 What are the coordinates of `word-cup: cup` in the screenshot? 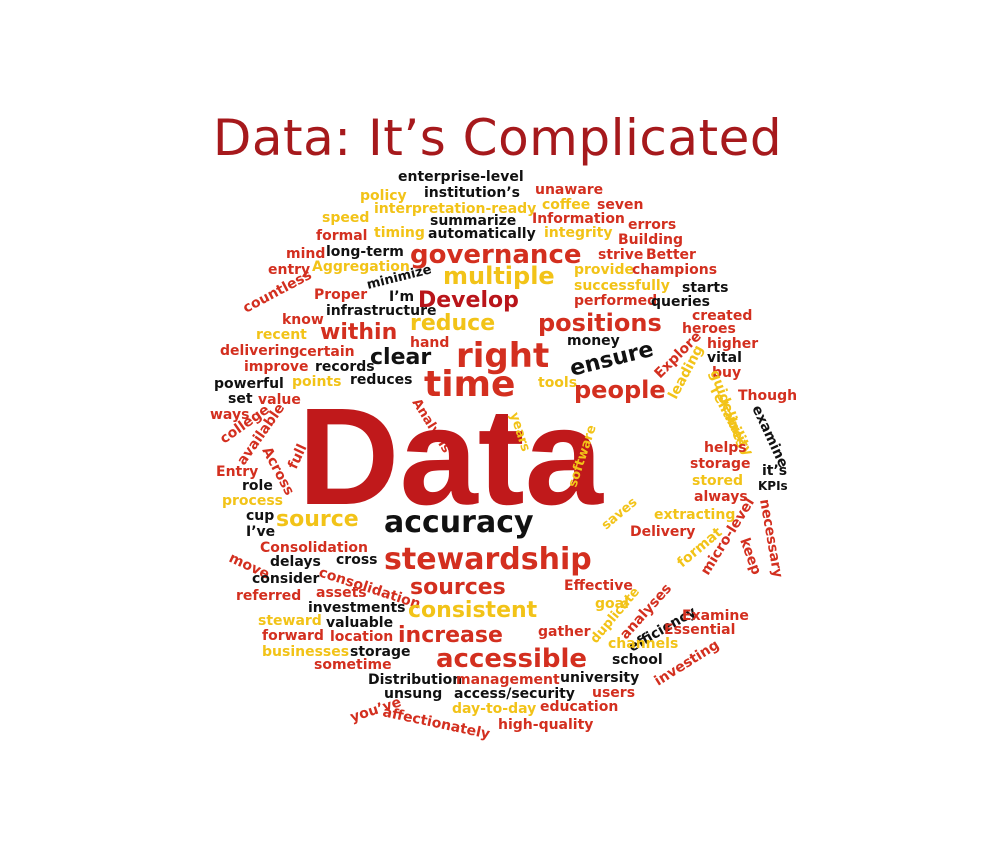 It's located at (260, 516).